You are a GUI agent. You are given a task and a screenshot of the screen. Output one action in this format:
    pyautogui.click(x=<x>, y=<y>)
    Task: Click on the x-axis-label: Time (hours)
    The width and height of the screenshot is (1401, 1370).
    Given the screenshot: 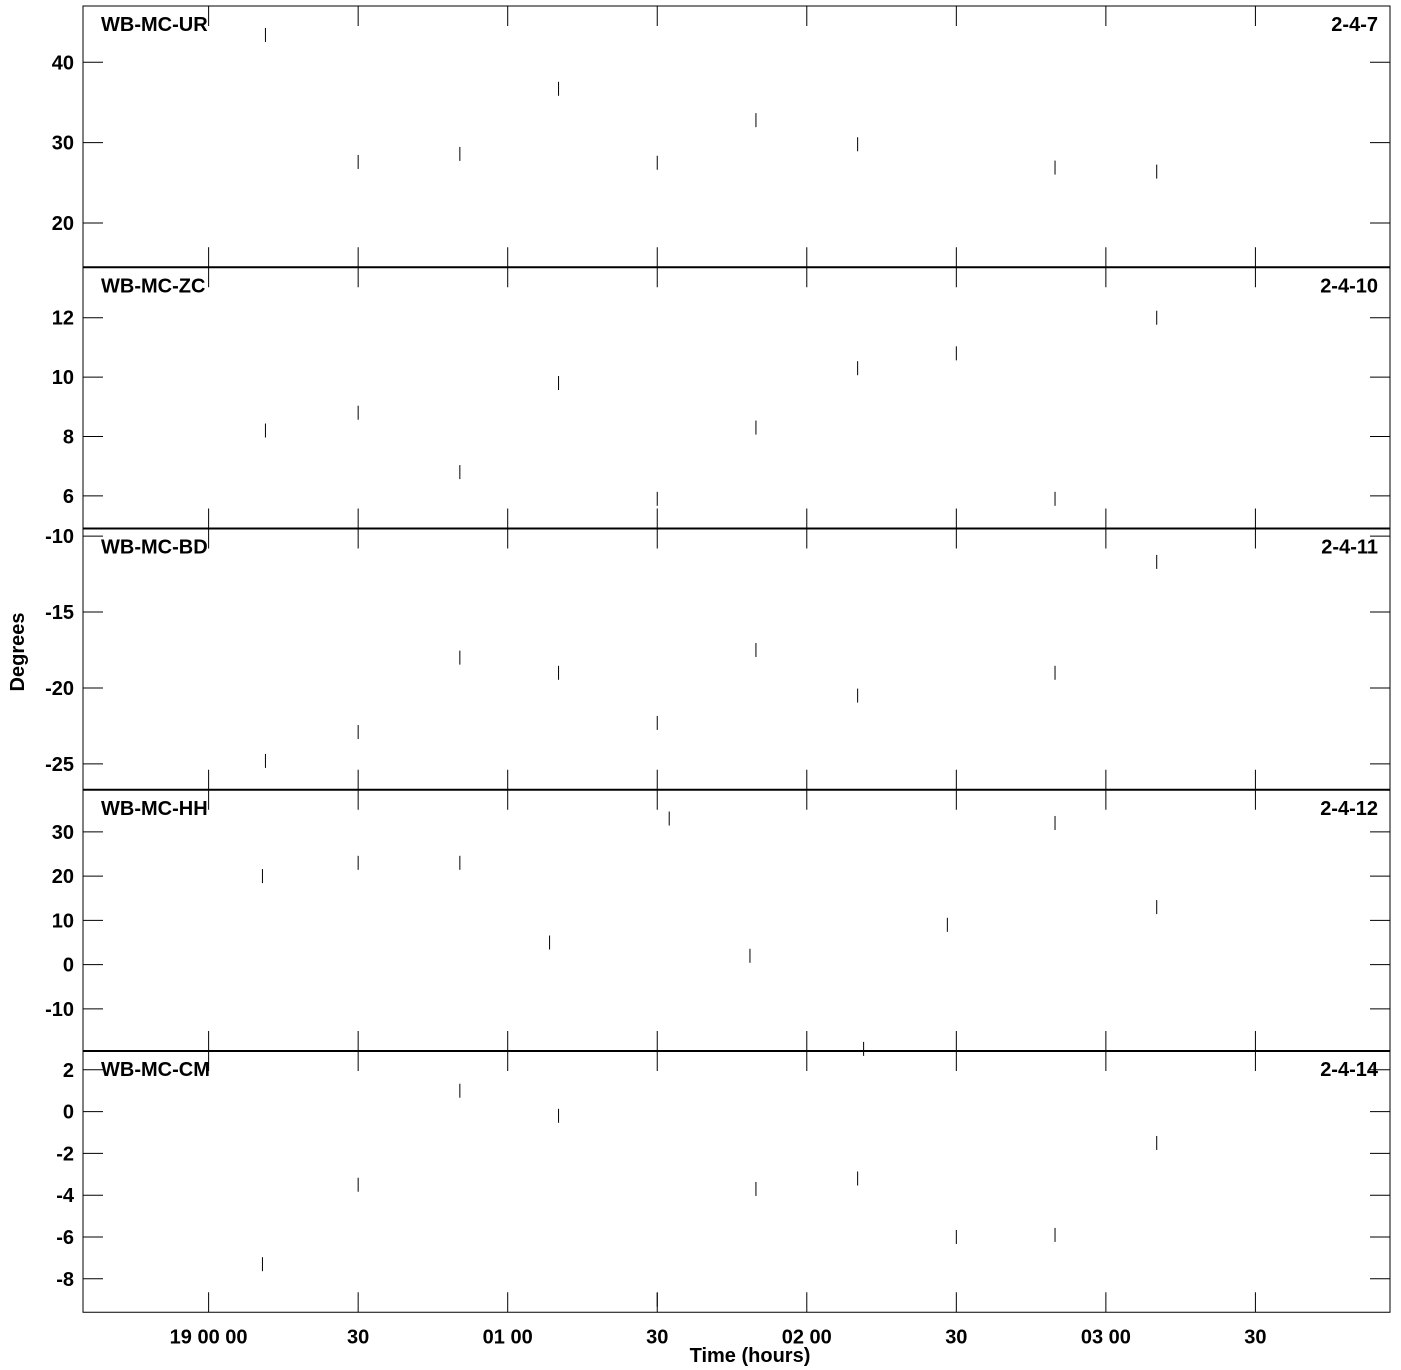 What is the action you would take?
    pyautogui.click(x=750, y=1356)
    